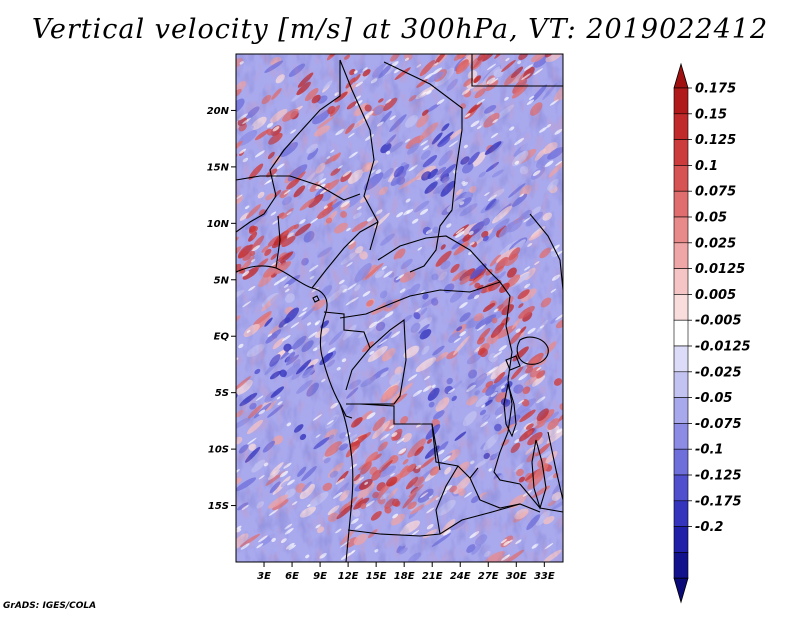  I want to click on west-african-coastline, so click(295, 413).